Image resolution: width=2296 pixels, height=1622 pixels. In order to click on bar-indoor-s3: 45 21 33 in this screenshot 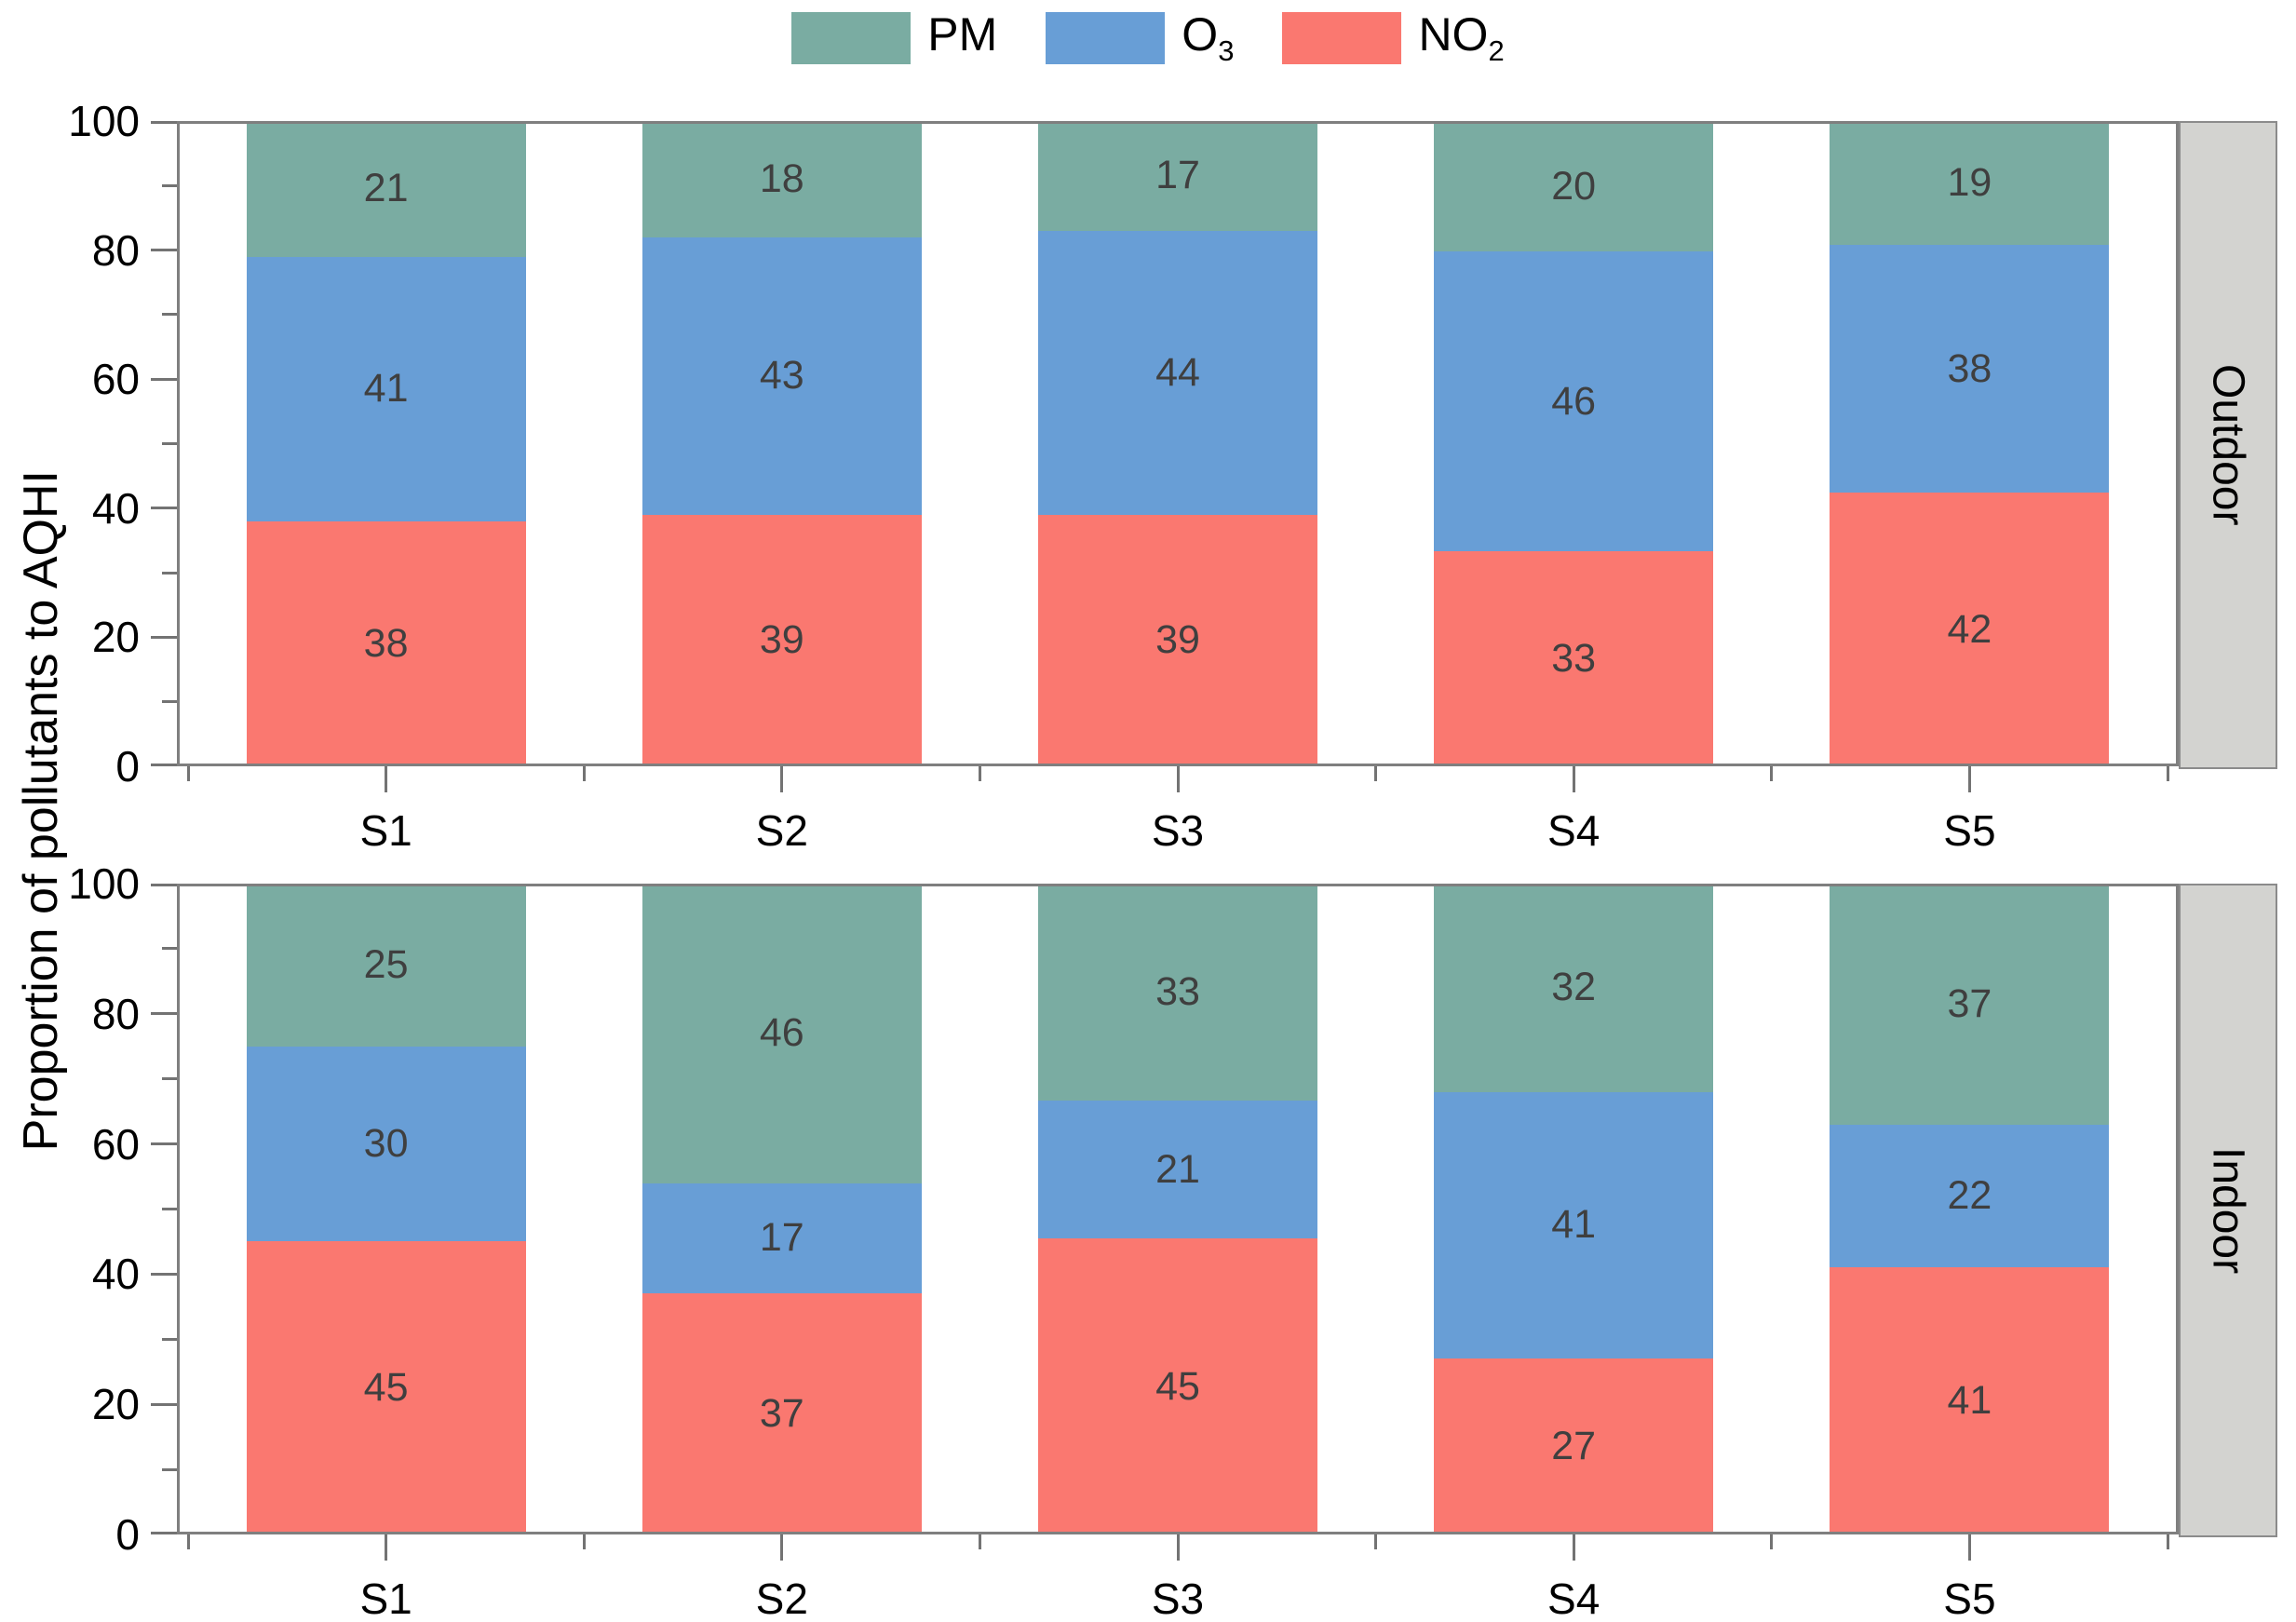, I will do `click(1178, 1209)`.